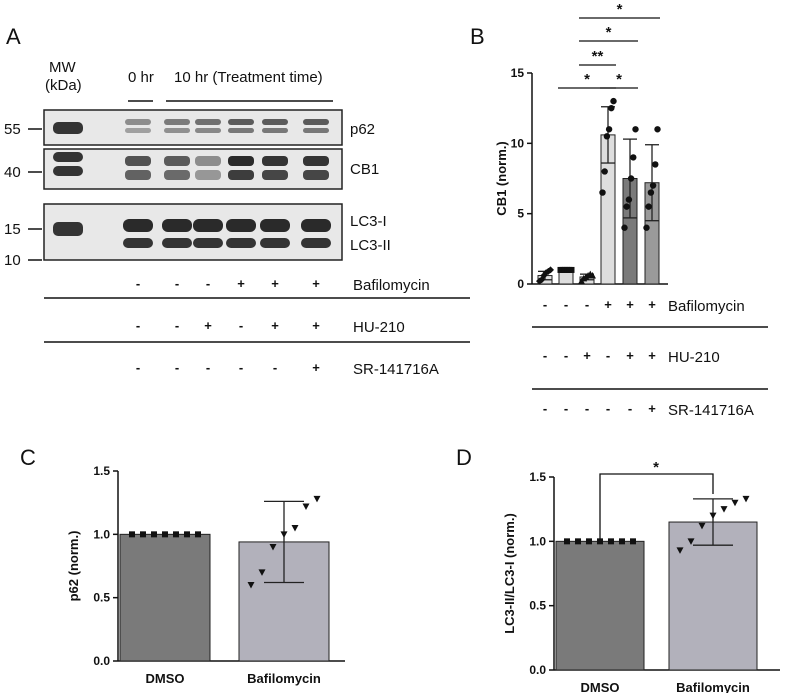 This screenshot has width=790, height=693. Describe the element at coordinates (193, 169) in the screenshot. I see `blot-cb1` at that location.